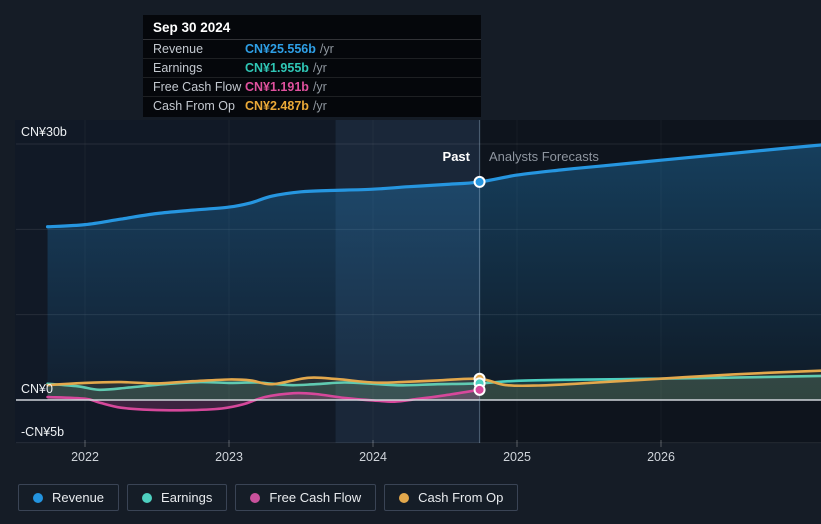 This screenshot has height=524, width=821. Describe the element at coordinates (255, 497) in the screenshot. I see `free-cash-flow-color-dot-icon` at that location.